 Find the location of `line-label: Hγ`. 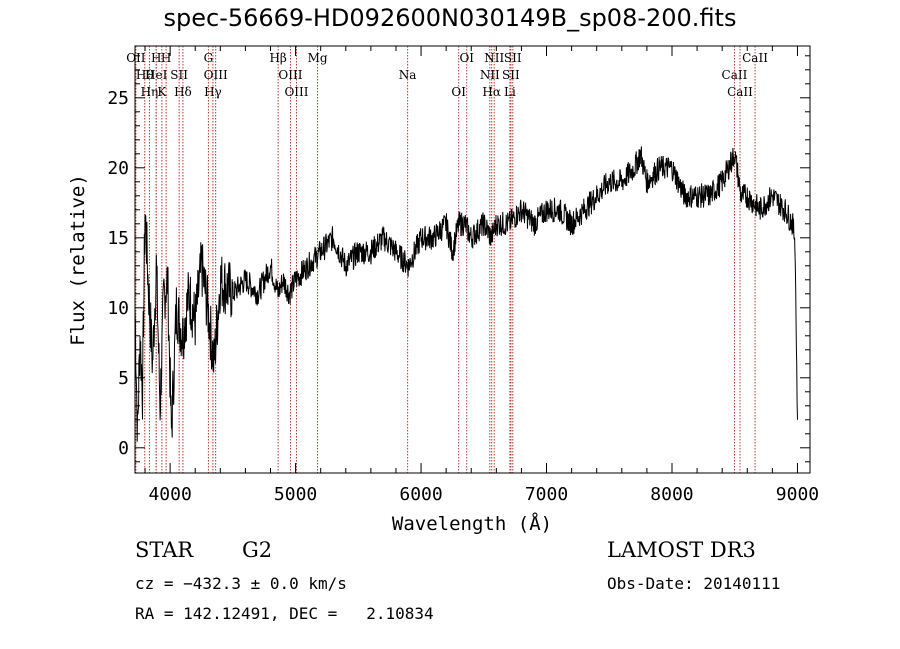

line-label: Hγ is located at coordinates (213, 92).